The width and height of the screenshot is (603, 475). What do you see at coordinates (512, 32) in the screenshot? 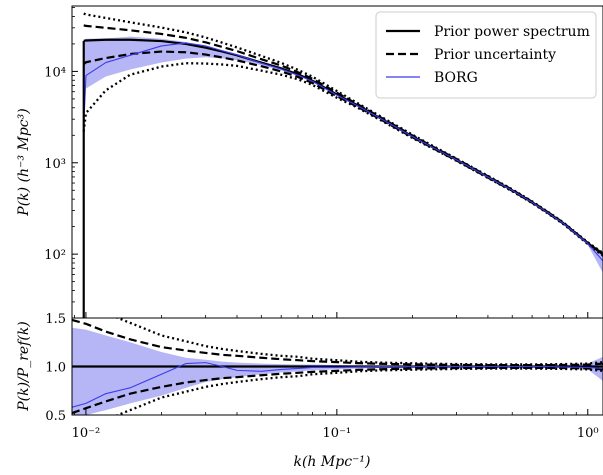
I see `legend-label-prior: Prior power spectrum` at bounding box center [512, 32].